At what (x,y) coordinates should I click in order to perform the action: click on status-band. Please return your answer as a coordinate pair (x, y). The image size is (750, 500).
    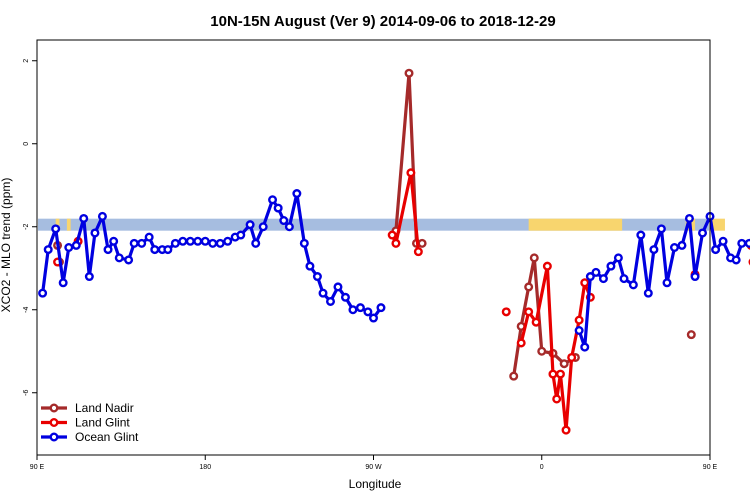
    Looking at the image, I should click on (381, 224).